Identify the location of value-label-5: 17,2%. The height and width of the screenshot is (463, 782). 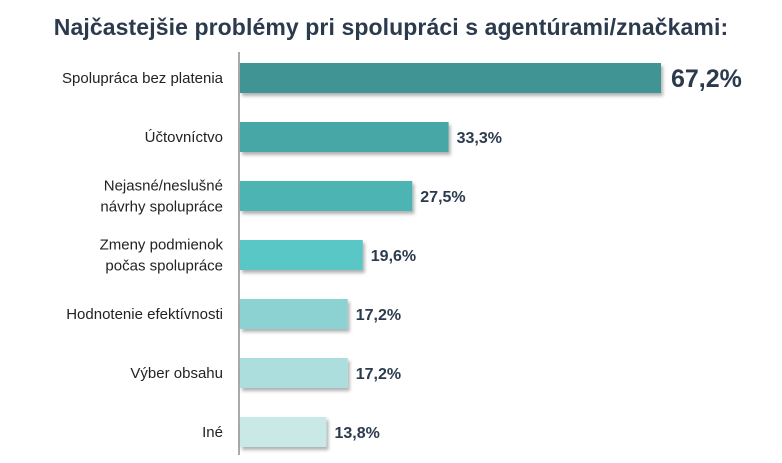
(378, 315).